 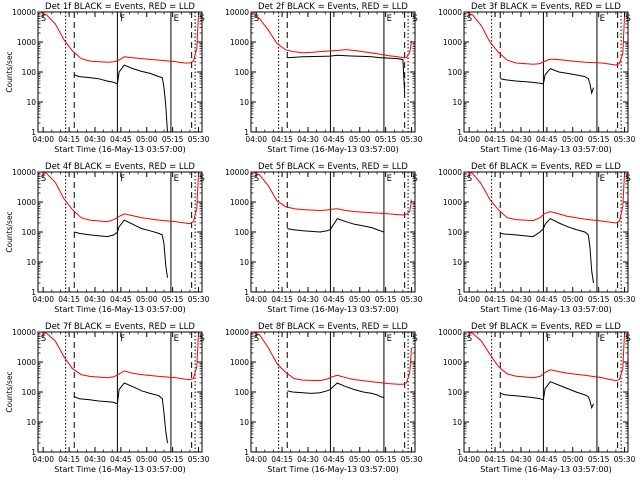 What do you see at coordinates (546, 327) in the screenshot?
I see `chart-title: Det 9f BLACK = Events, RED = LLD` at bounding box center [546, 327].